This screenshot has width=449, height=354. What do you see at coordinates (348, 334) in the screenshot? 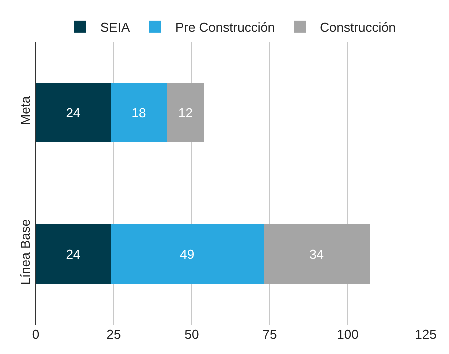
I see `x-tick-label: 100` at bounding box center [348, 334].